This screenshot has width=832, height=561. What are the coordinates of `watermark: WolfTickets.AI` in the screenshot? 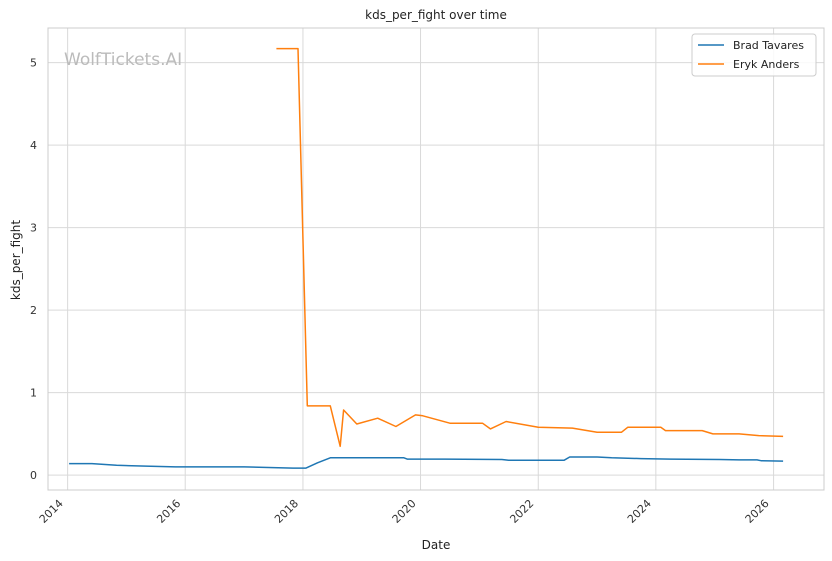 It's located at (123, 60).